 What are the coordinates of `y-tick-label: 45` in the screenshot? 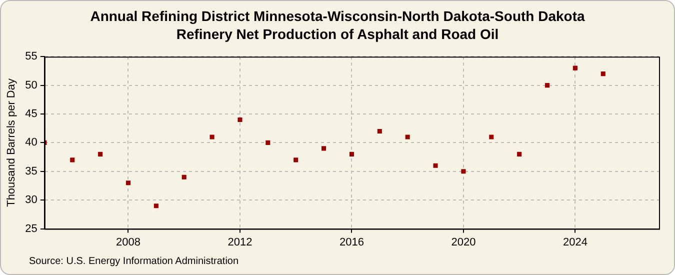 It's located at (31, 114).